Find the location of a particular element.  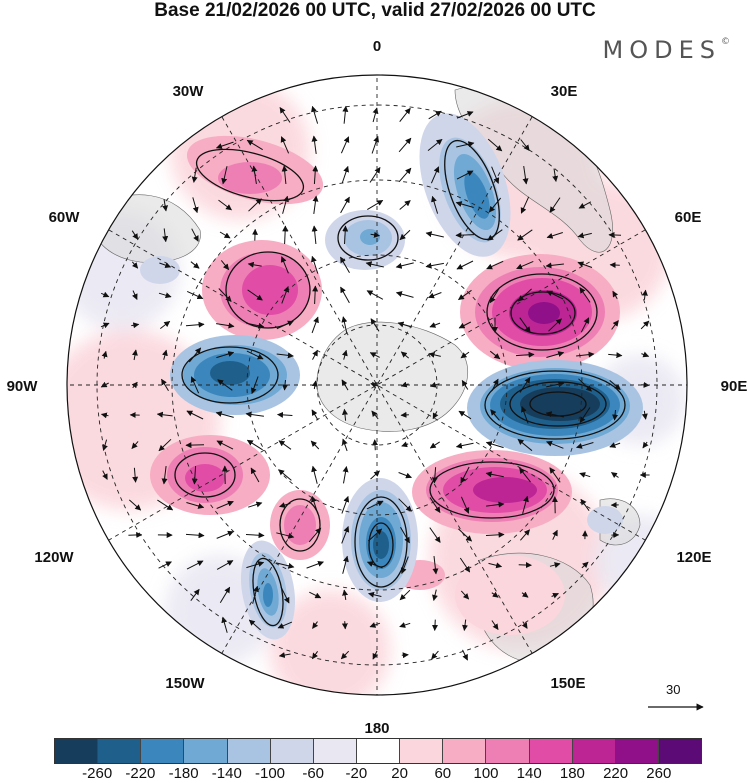

lon-label-90e: 90E is located at coordinates (734, 386).